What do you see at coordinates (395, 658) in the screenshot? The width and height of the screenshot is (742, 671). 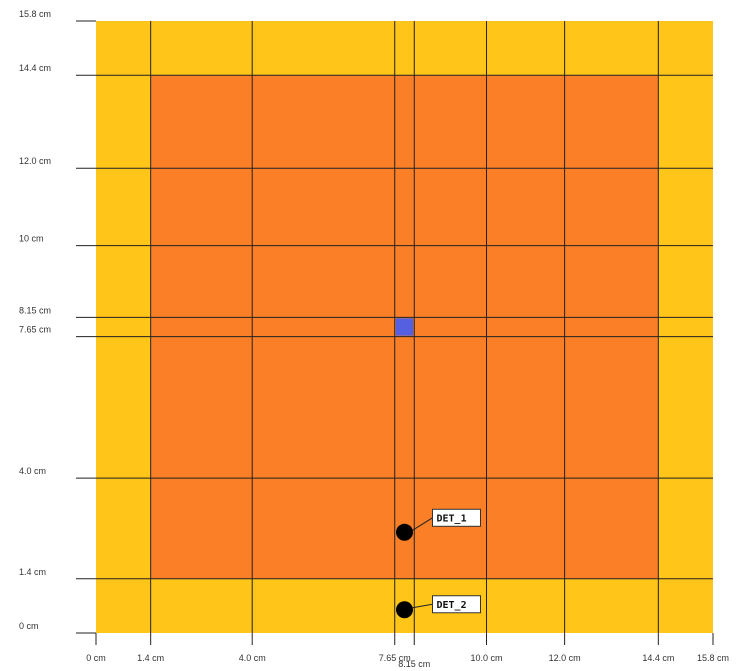 I see `x-tick-label: 7.65 cm` at bounding box center [395, 658].